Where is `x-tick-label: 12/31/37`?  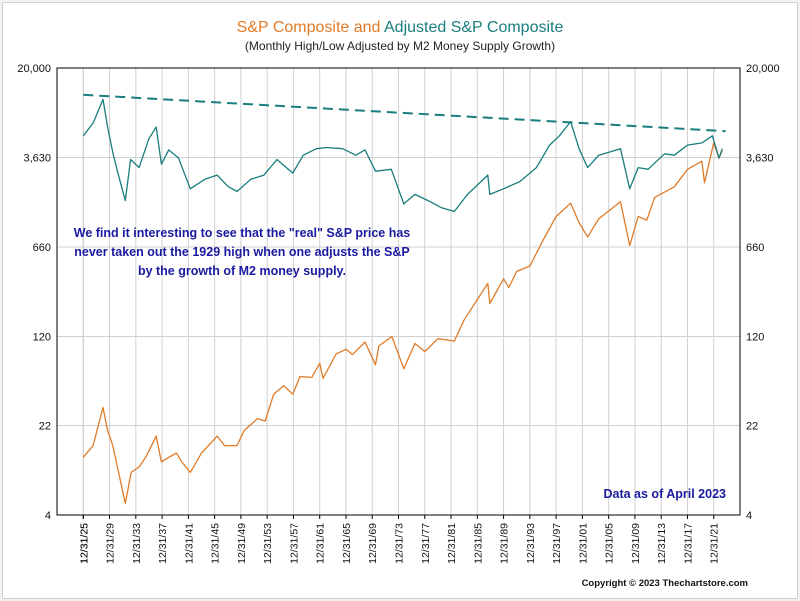
x-tick-label: 12/31/37 is located at coordinates (163, 543).